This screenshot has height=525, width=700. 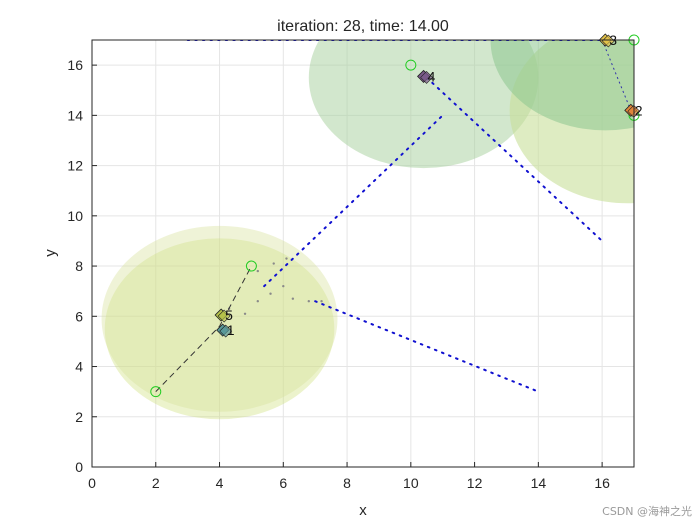 I want to click on x-tick-label: 2, so click(x=156, y=483).